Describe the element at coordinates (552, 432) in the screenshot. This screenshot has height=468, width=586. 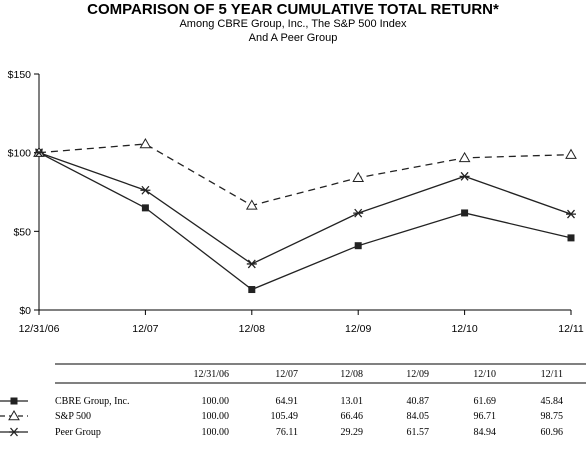
I see `table-cell: 60.96` at that location.